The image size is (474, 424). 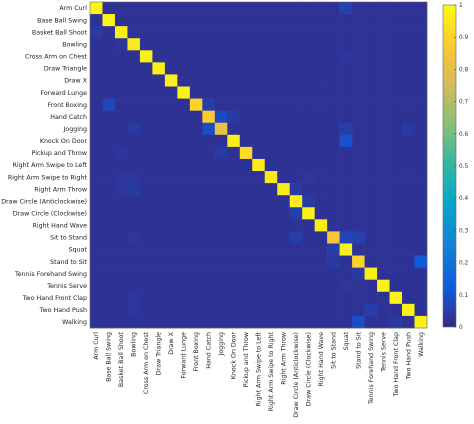 I want to click on y-tick-label: Knock On Door, so click(x=64, y=141).